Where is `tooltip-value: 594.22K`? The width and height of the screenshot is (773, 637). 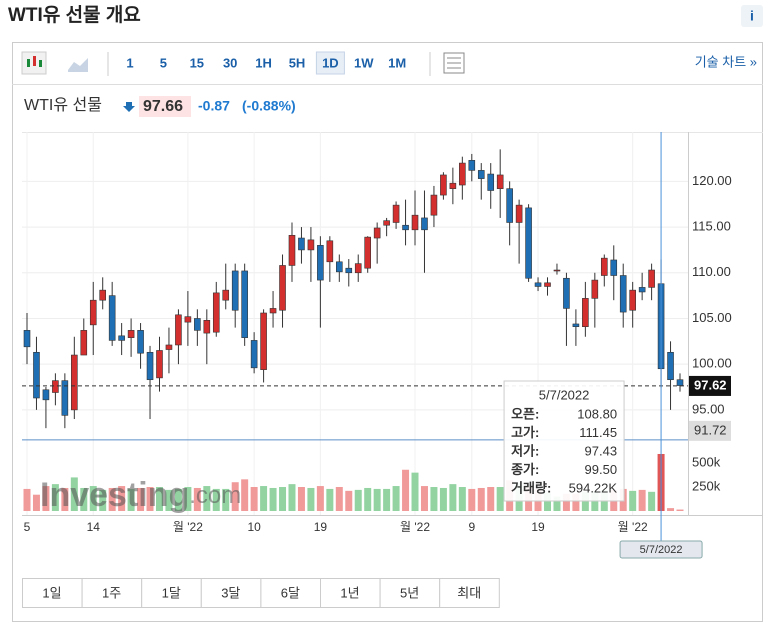 tooltip-value: 594.22K is located at coordinates (593, 487).